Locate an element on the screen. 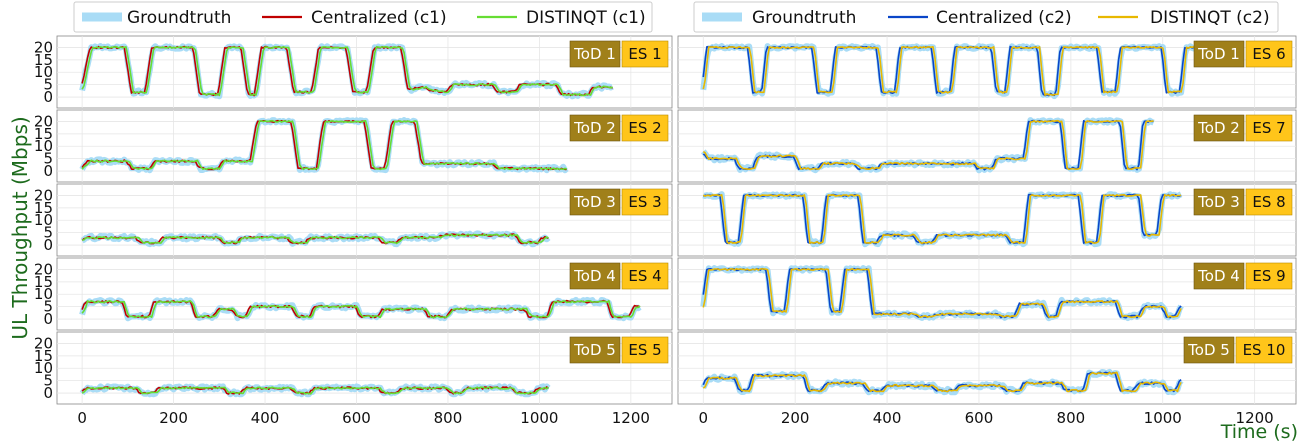 This screenshot has width=1308, height=447. panel-es-7: ToD 2 ES 7 is located at coordinates (987, 146).